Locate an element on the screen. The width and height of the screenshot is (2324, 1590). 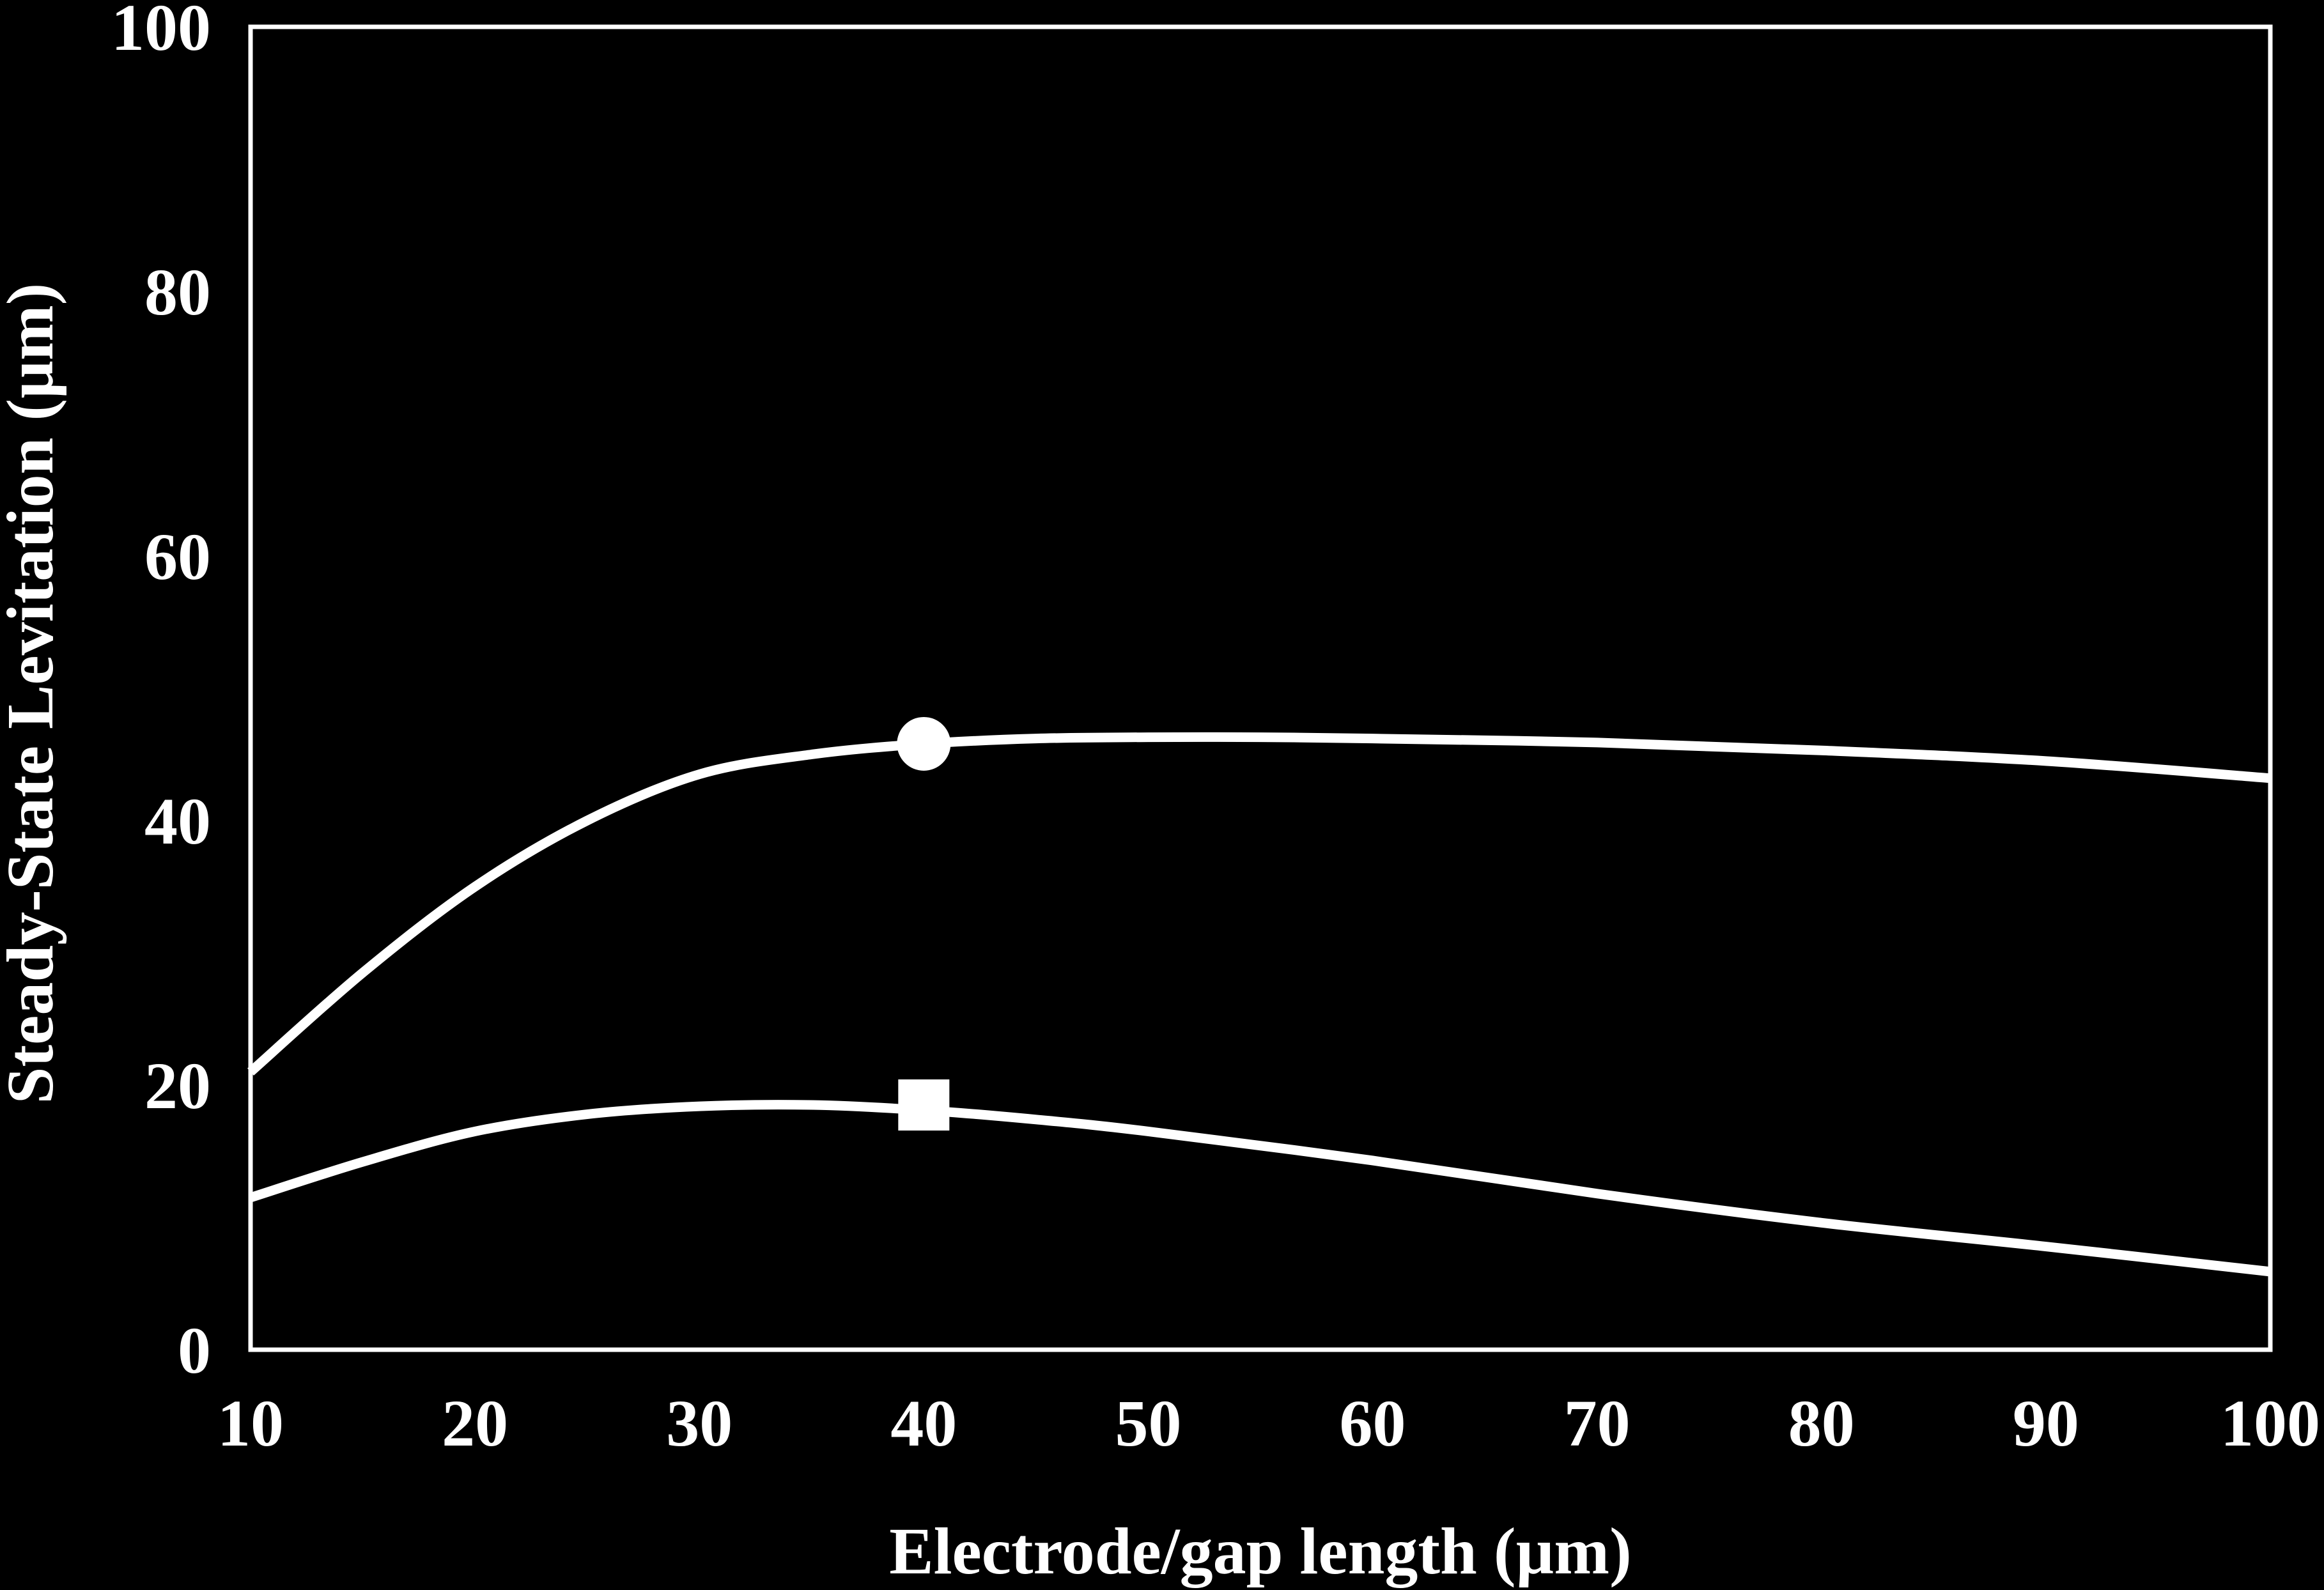
x-tick-label: 70 is located at coordinates (1597, 1423).